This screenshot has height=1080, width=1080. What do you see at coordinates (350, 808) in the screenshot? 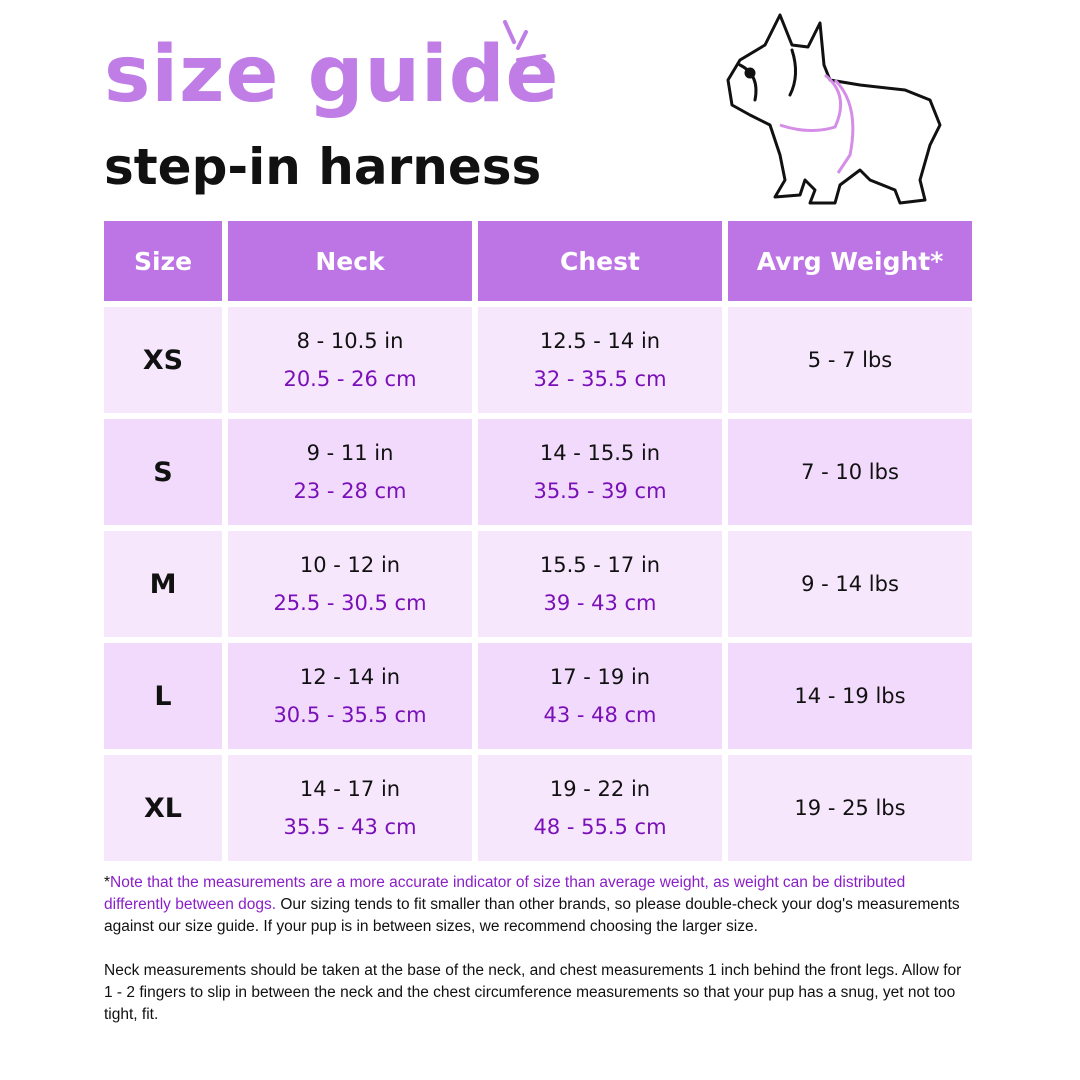
I see `neck-cell: 14 - 17 in 35.5 - 43 cm` at bounding box center [350, 808].